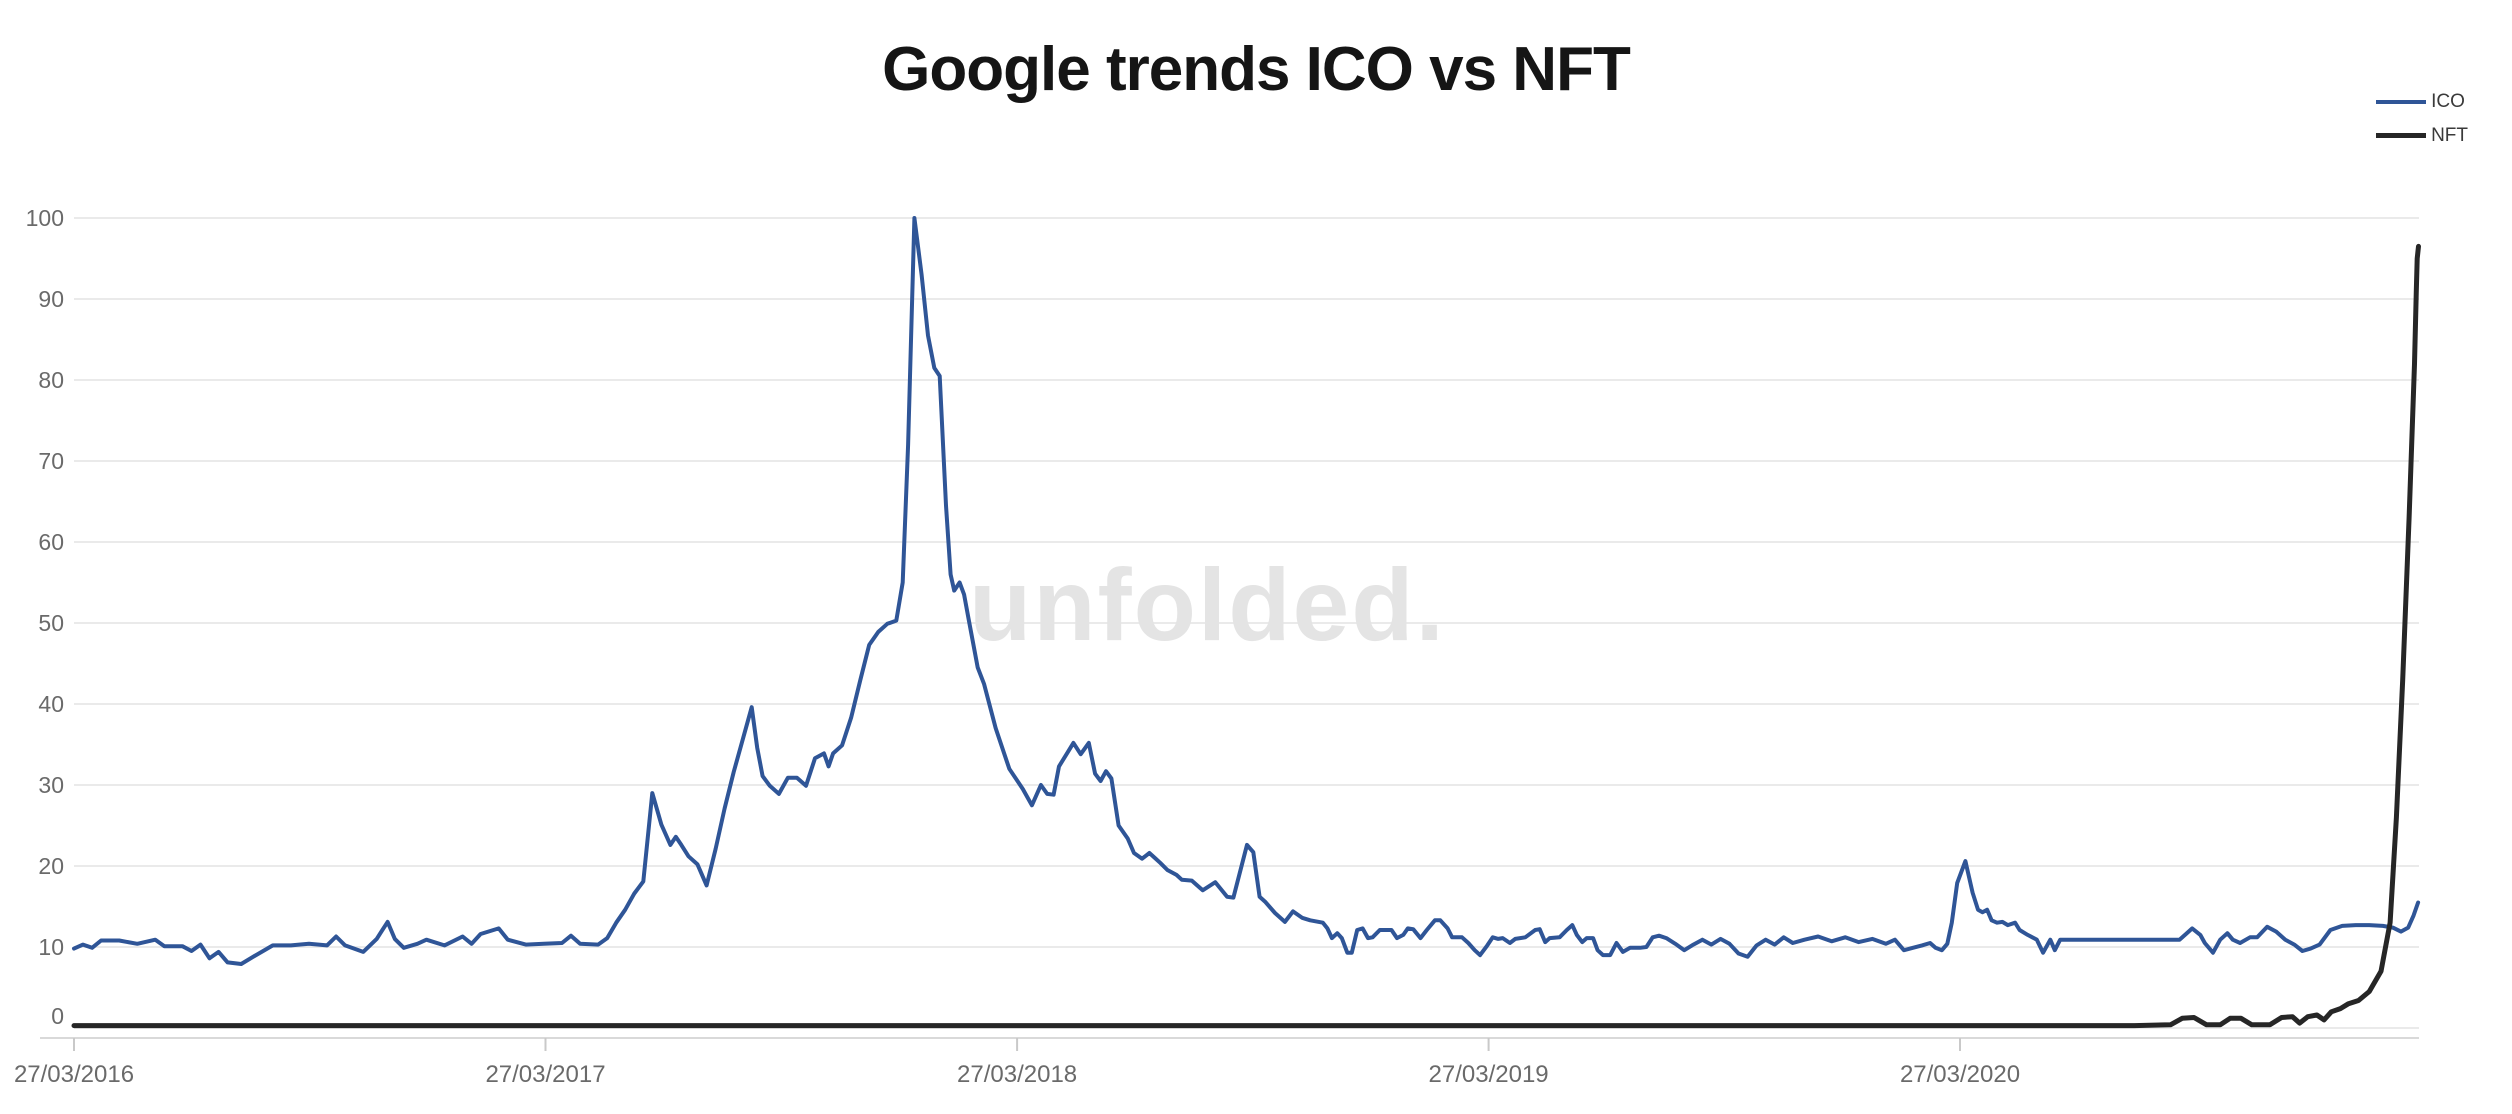 The width and height of the screenshot is (2512, 1114). Describe the element at coordinates (2401, 135) in the screenshot. I see `legend-line-sample-nft` at that location.